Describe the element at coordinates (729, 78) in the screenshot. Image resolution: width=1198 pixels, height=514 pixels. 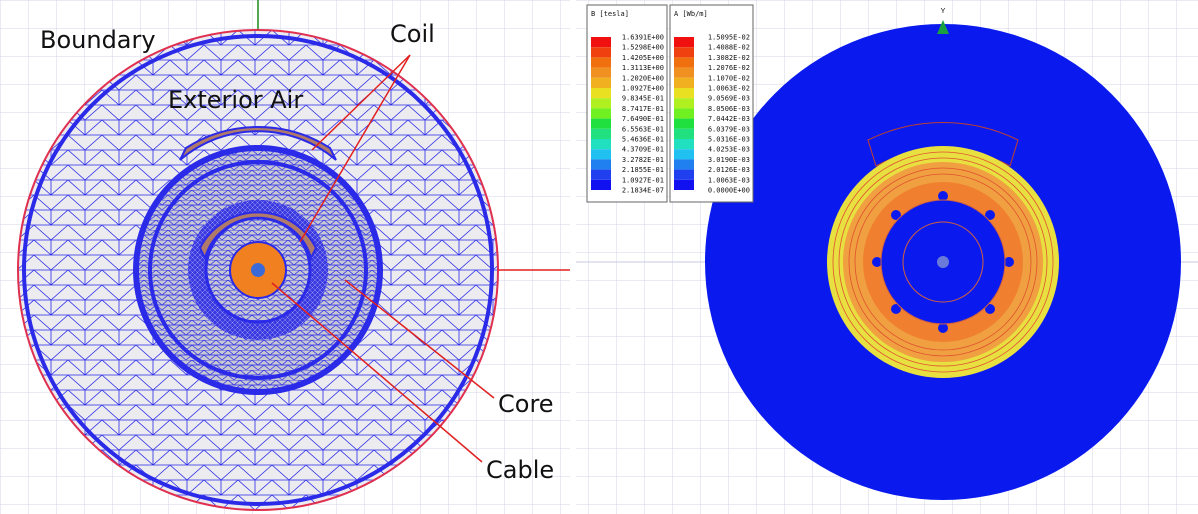
I see `legend-value: 1.1070E-02` at that location.